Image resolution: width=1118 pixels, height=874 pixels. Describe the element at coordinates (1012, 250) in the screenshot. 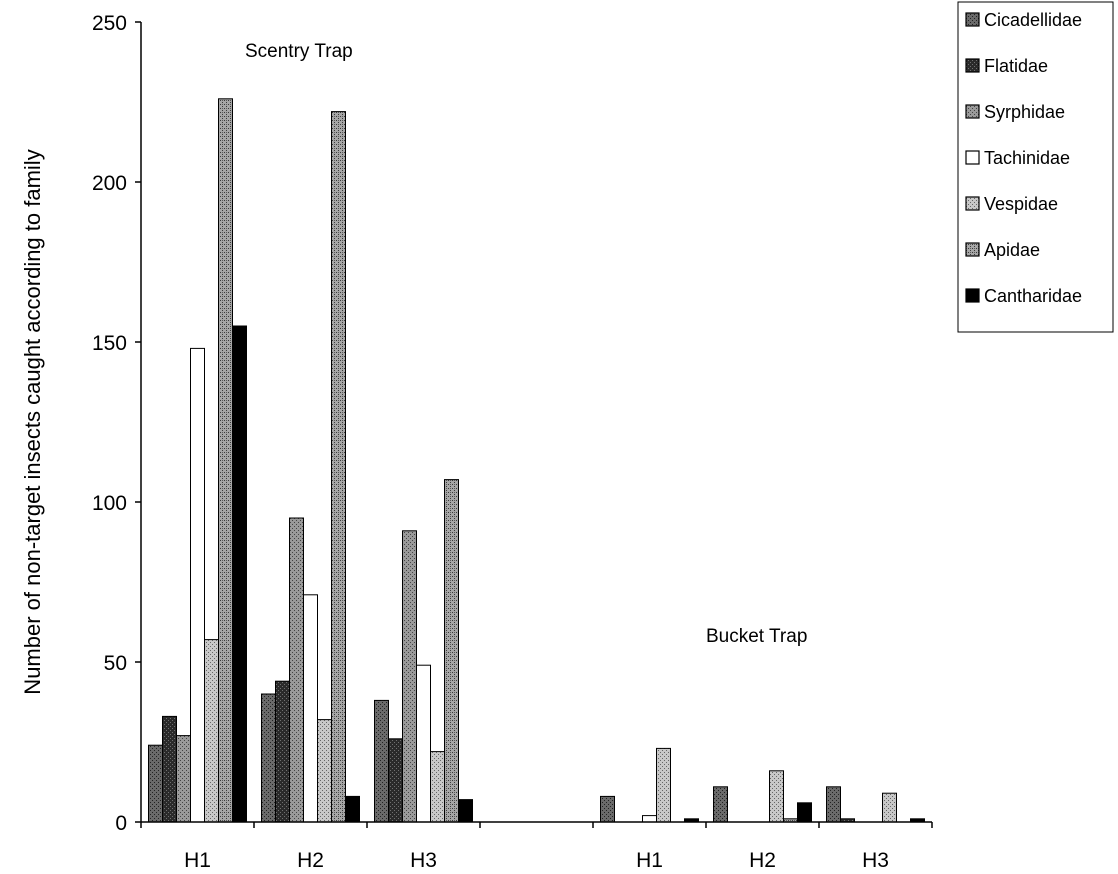

I see `legend-label-apidae: Apidae` at that location.